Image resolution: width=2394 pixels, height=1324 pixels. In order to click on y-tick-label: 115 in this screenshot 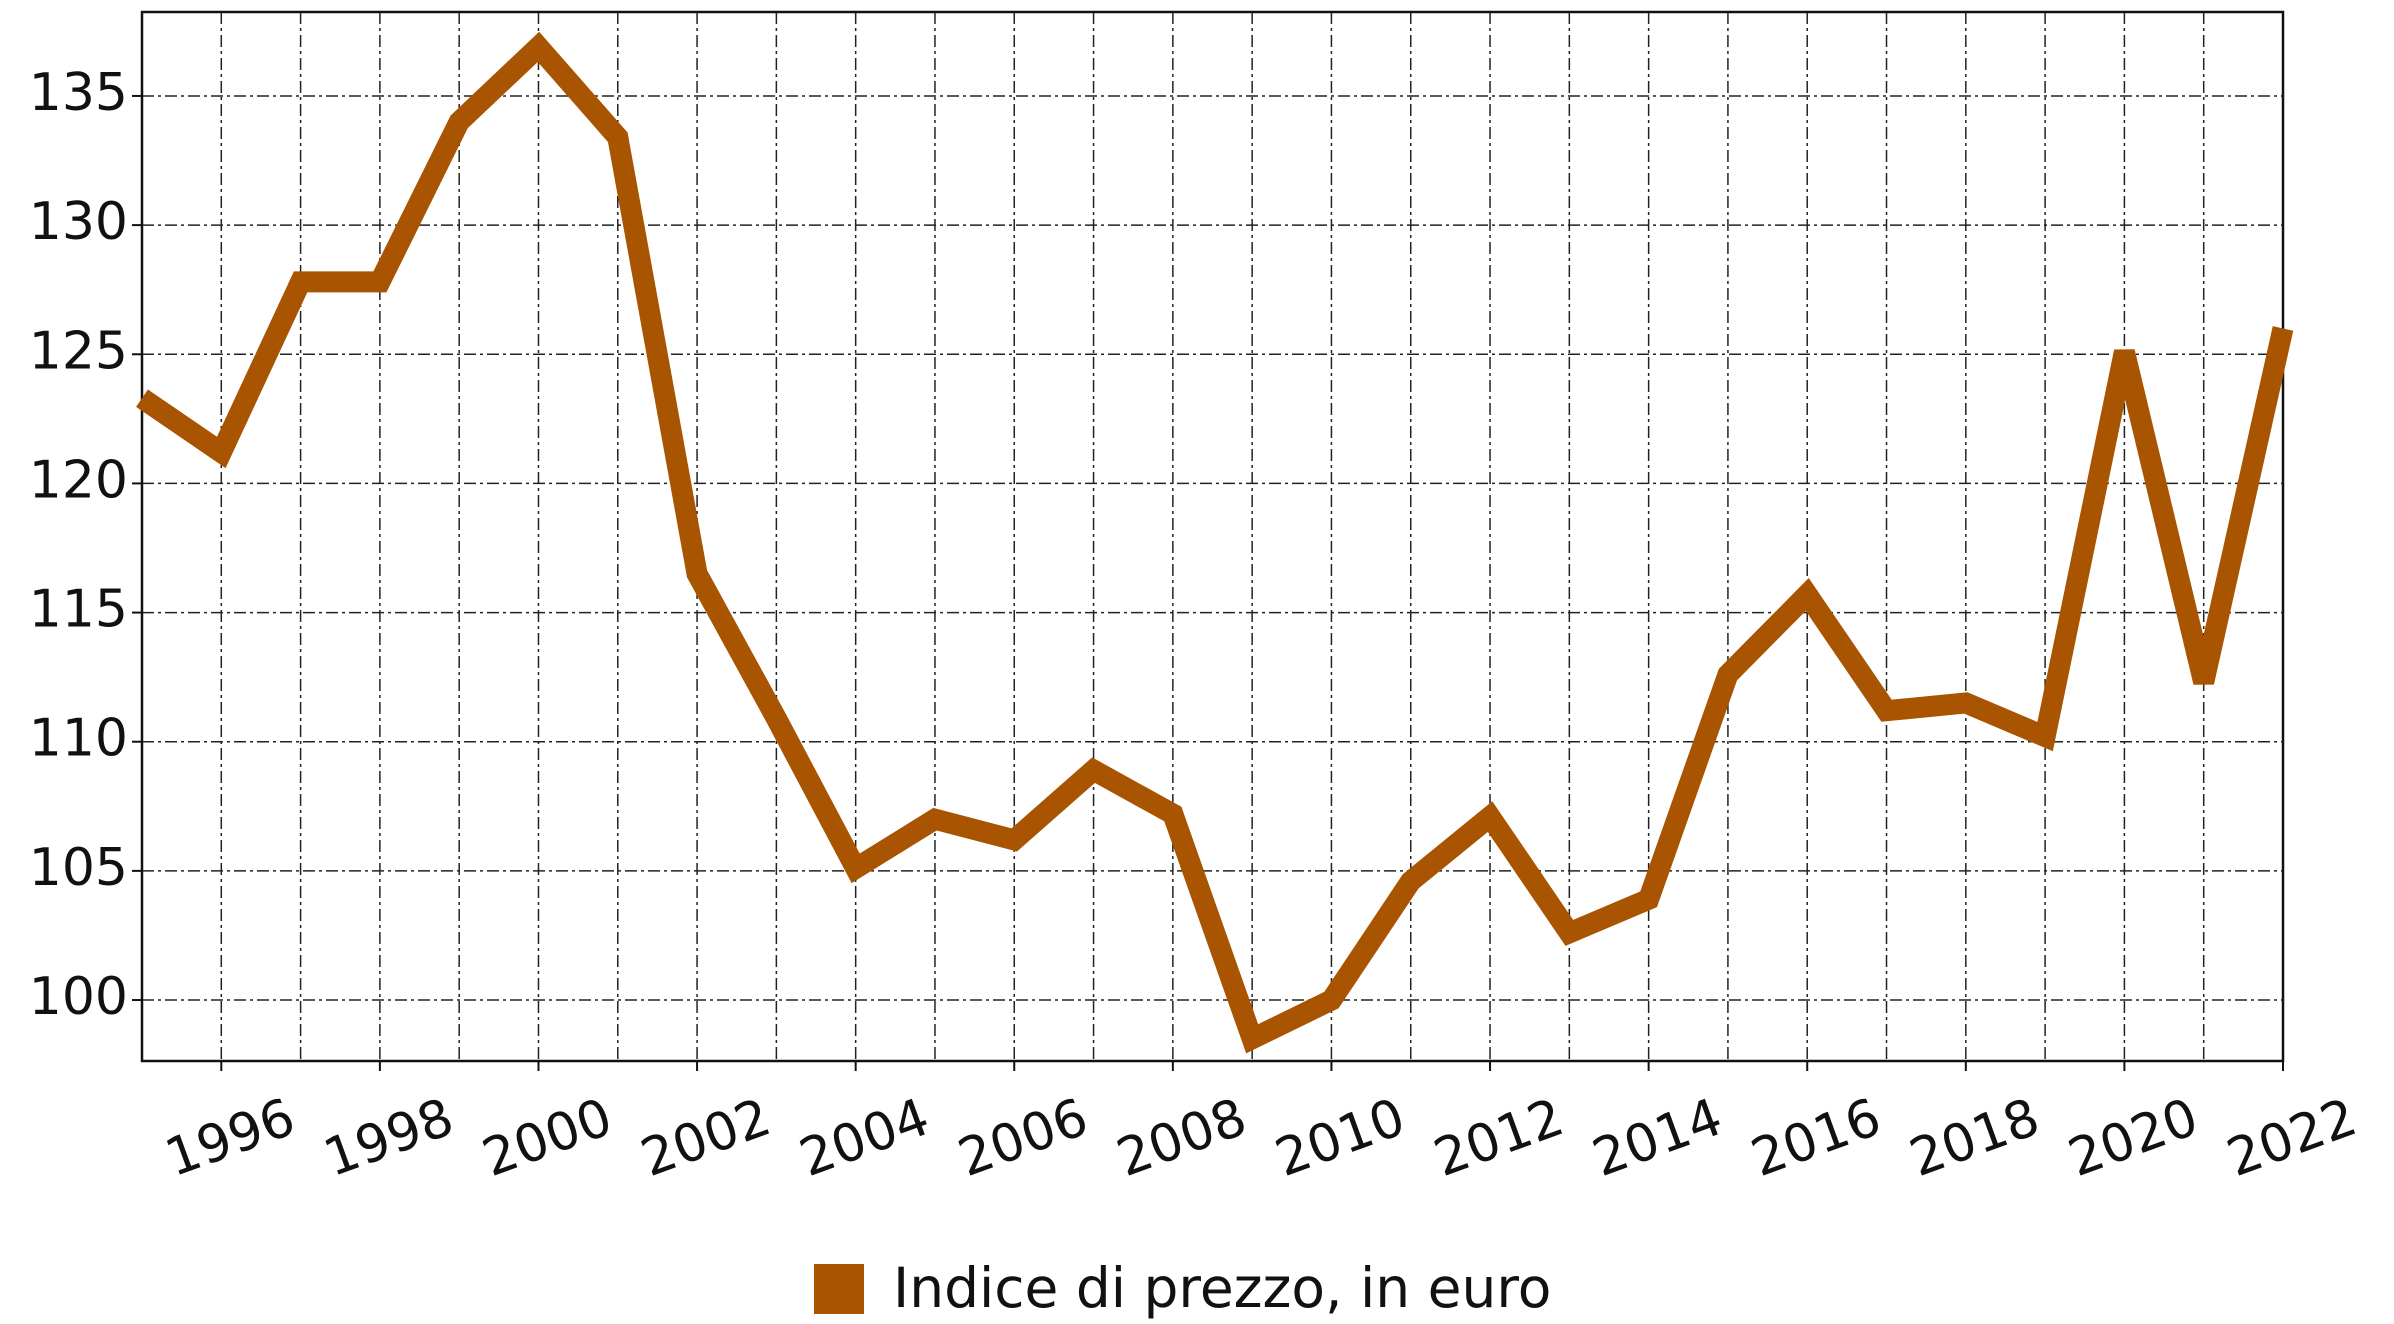, I will do `click(78, 610)`.